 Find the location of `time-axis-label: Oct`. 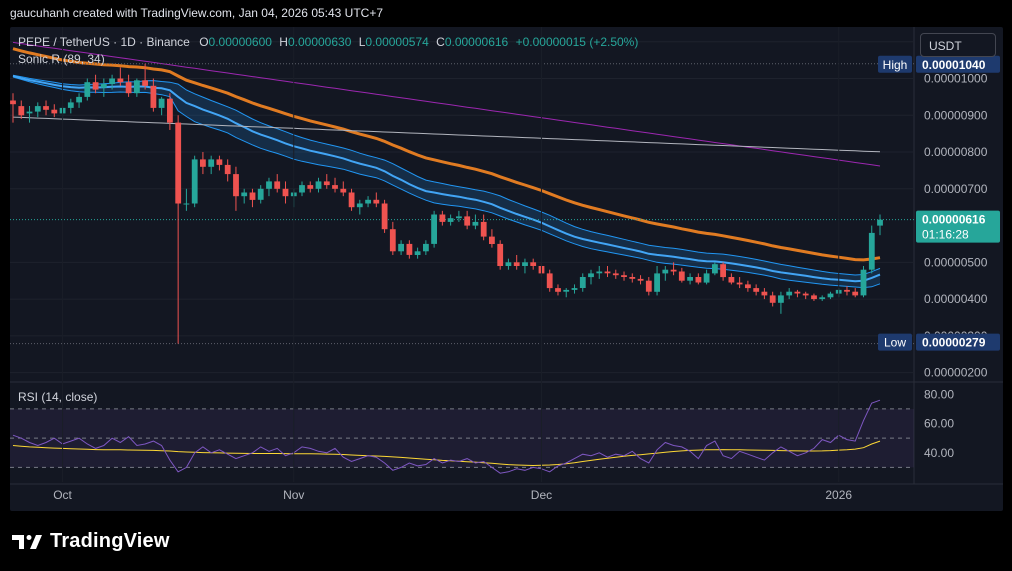

time-axis-label: Oct is located at coordinates (62, 495).